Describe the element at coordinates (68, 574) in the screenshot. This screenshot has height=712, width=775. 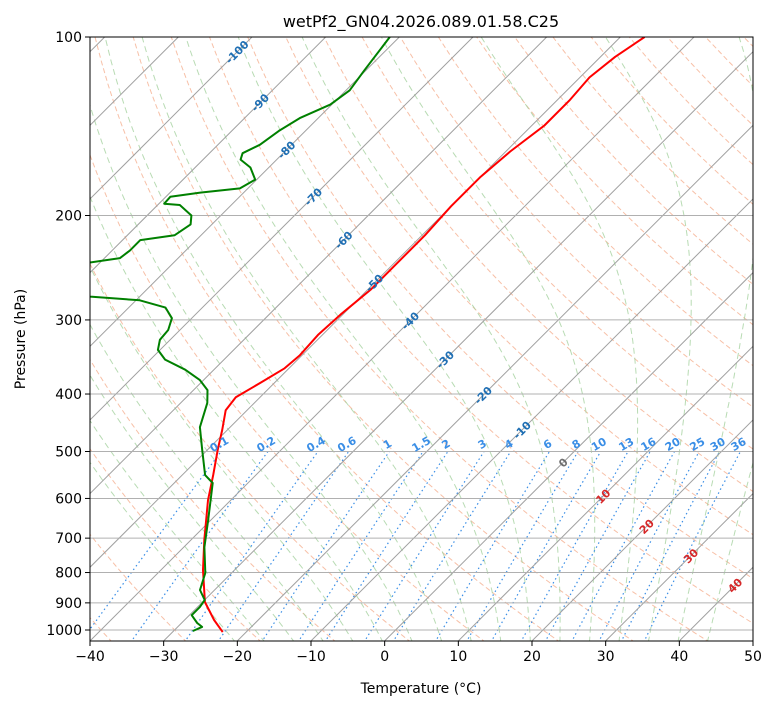
I see `y-tick-label: 800` at that location.